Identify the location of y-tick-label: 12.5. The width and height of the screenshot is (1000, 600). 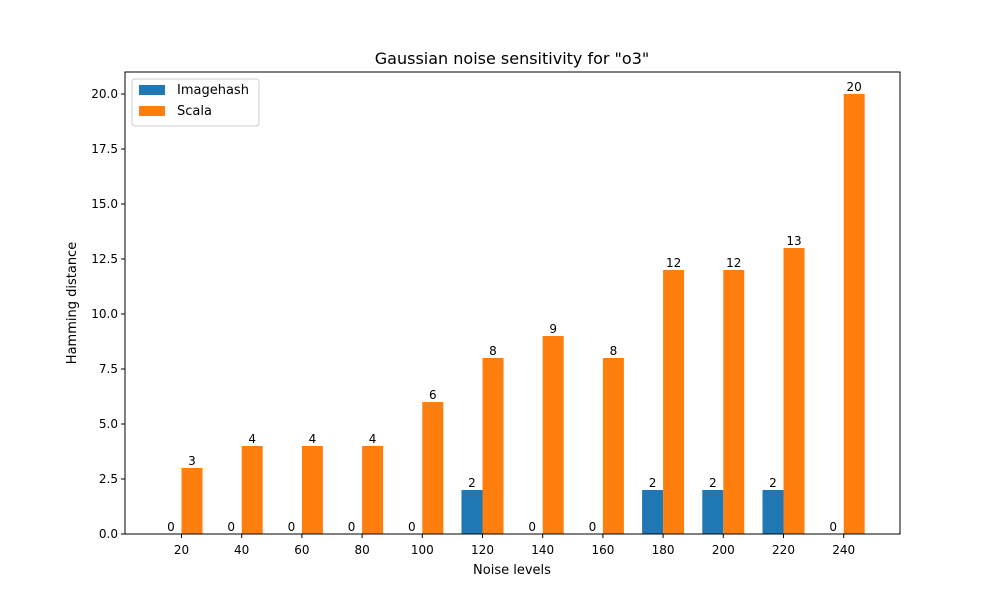
(104, 259).